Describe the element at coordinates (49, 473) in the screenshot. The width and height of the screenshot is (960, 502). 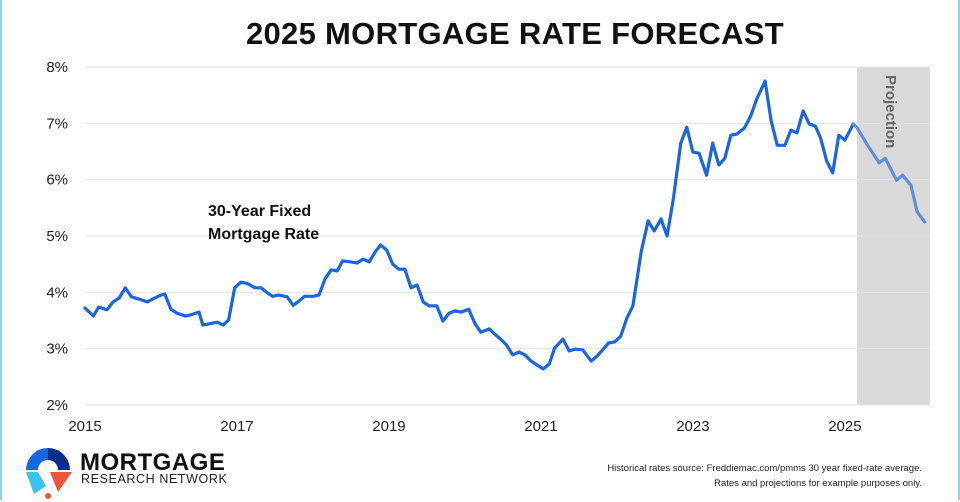
I see `logo-mark-icon` at that location.